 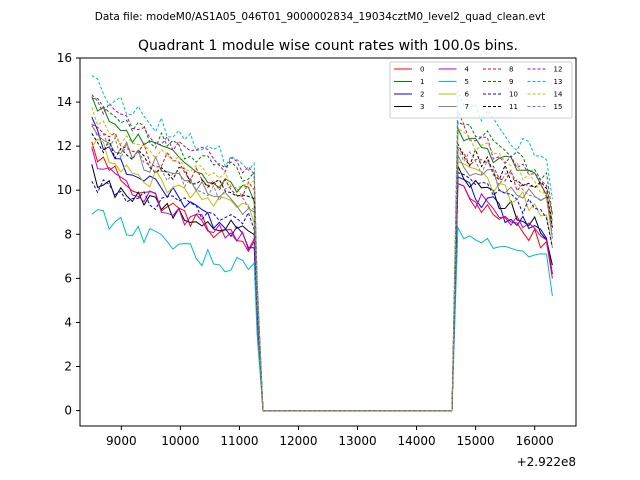 What do you see at coordinates (68, 367) in the screenshot?
I see `y-tick-label: 2` at bounding box center [68, 367].